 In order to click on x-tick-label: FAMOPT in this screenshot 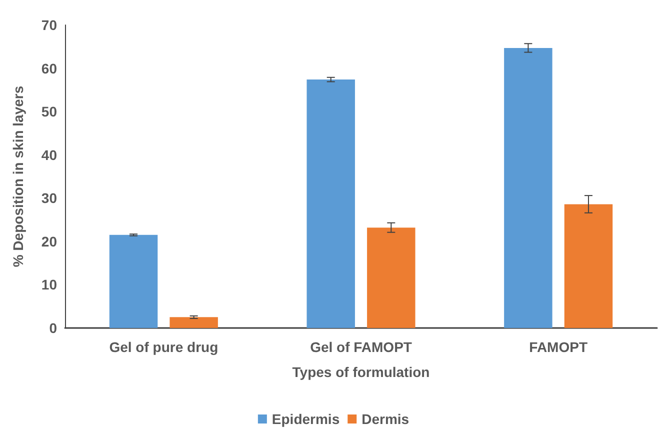, I will do `click(558, 347)`.